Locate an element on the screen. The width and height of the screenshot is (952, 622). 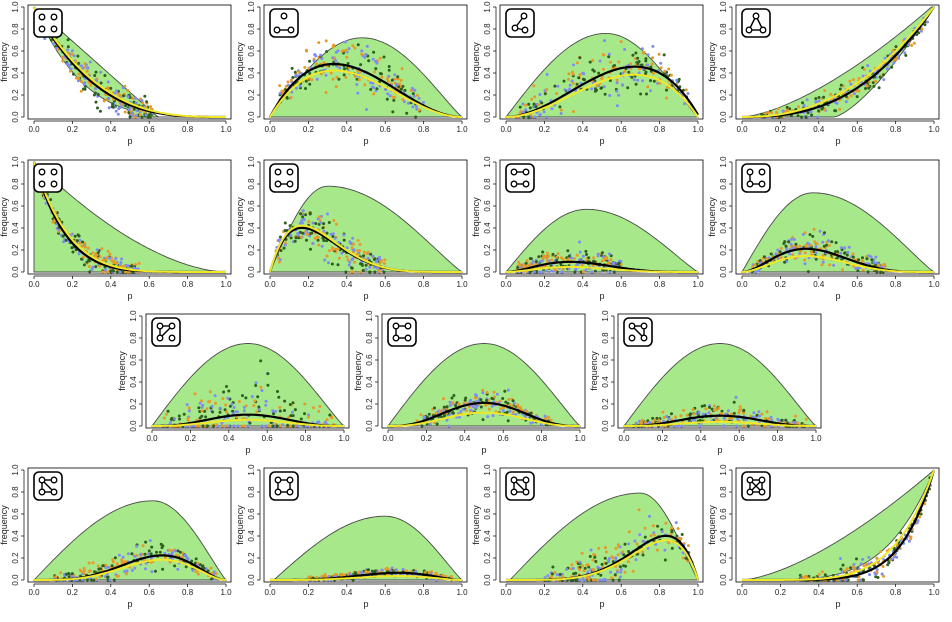
x-tick-label: 0.4 is located at coordinates (819, 284).